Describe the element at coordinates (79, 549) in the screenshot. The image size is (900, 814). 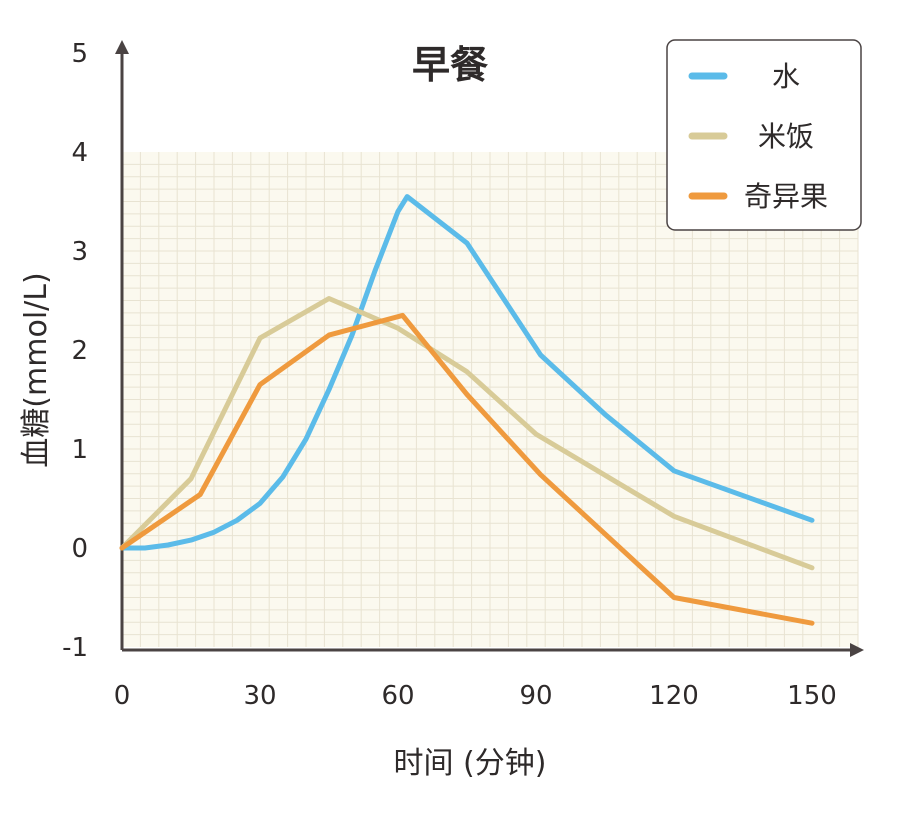
I see `y-tick-label: 0` at that location.